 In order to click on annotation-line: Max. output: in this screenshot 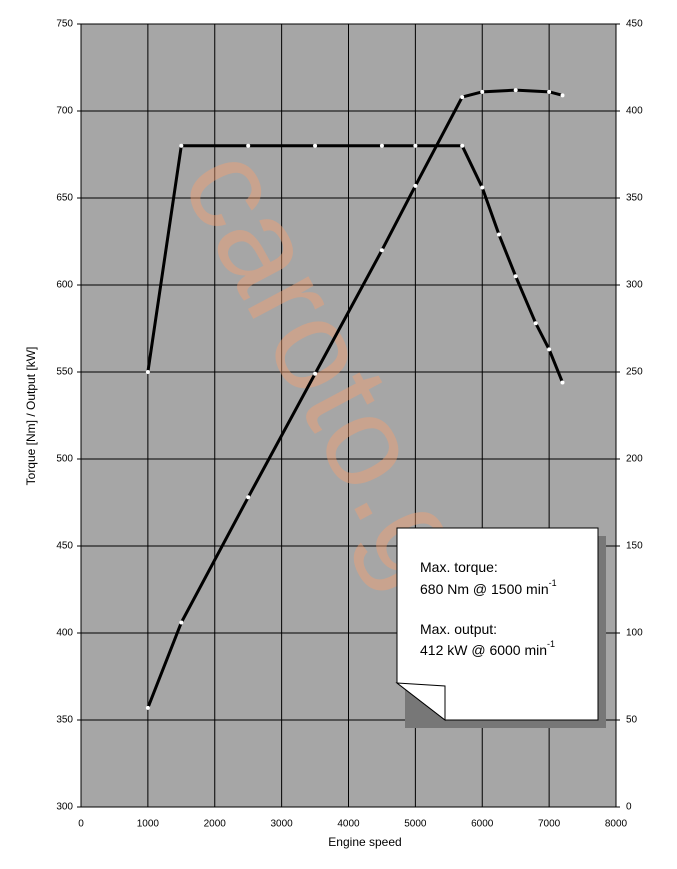, I will do `click(458, 629)`.